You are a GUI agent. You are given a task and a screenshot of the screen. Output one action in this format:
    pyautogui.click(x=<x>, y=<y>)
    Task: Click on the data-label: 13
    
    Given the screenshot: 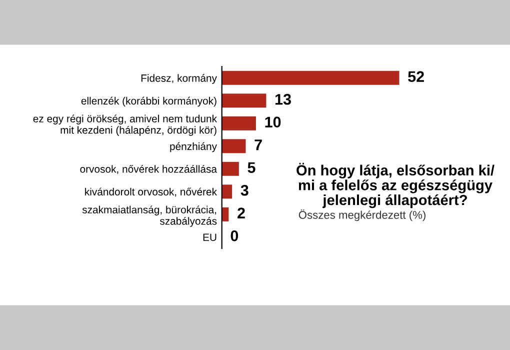 What is the action you would take?
    pyautogui.click(x=283, y=99)
    